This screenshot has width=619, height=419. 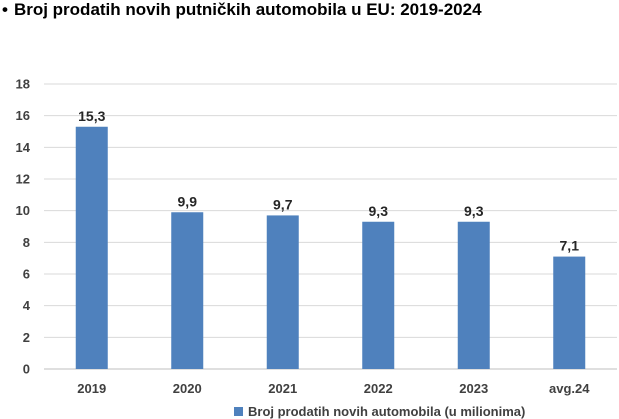 I want to click on y-tick-label: 18, so click(x=23, y=84).